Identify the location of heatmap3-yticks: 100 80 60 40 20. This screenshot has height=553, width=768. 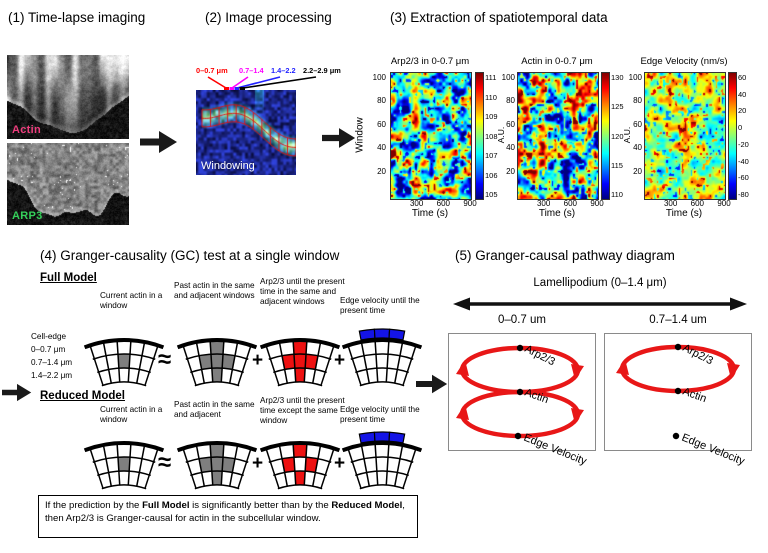
(635, 124).